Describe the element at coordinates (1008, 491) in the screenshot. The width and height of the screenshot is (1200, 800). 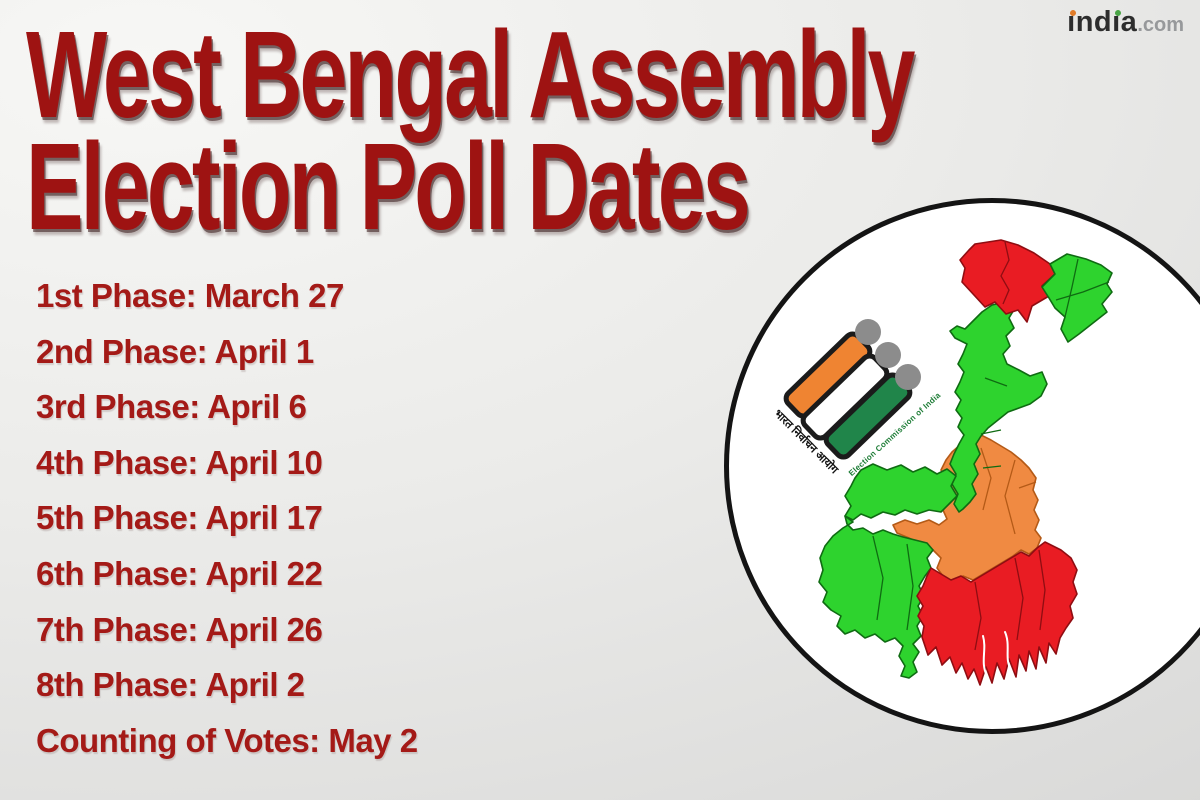
I see `map-border-orange-districts` at that location.